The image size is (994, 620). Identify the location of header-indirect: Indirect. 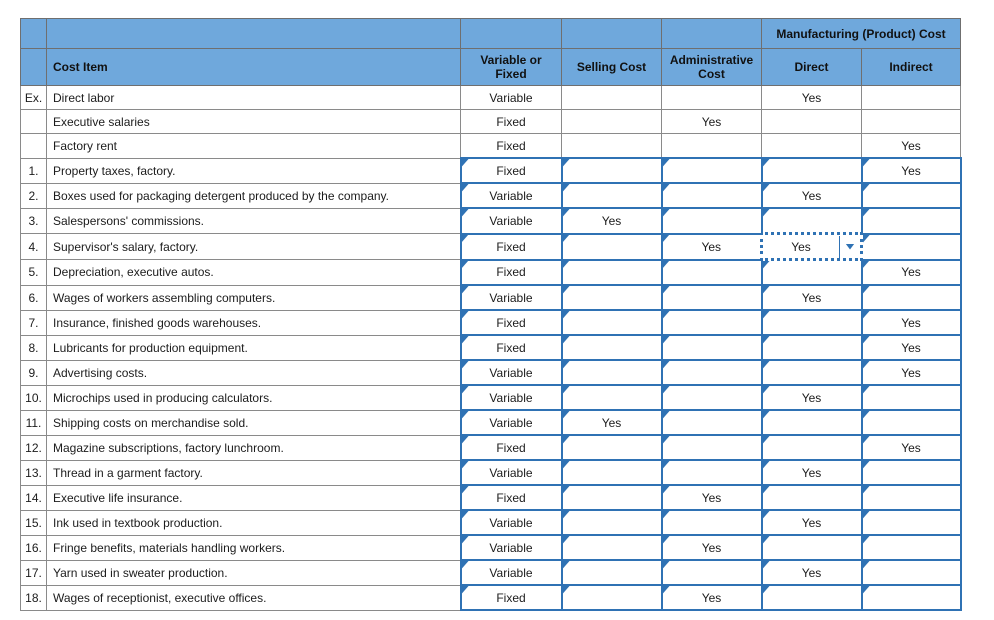
(911, 67).